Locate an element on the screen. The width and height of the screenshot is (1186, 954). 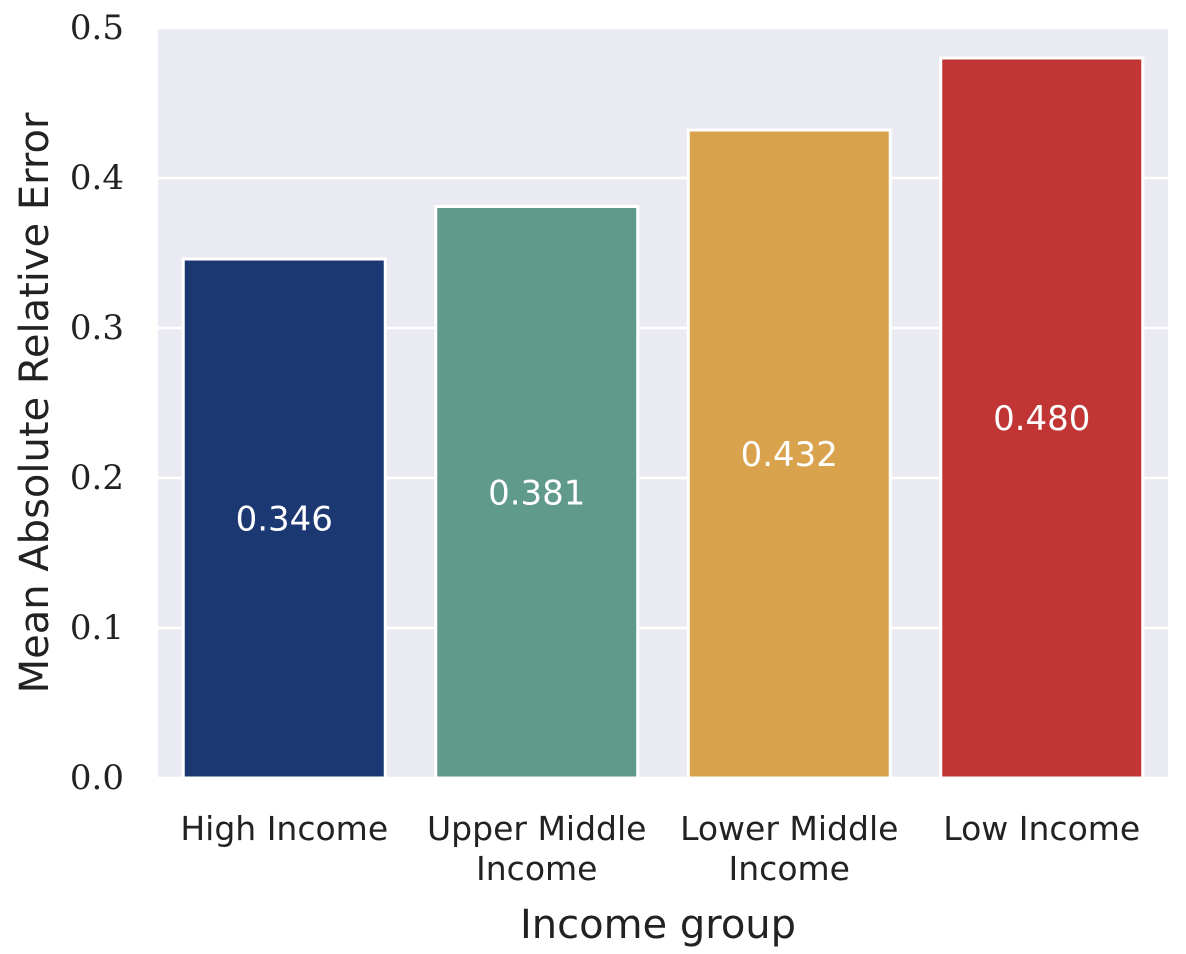
x-tick-label-0: High Income is located at coordinates (284, 828).